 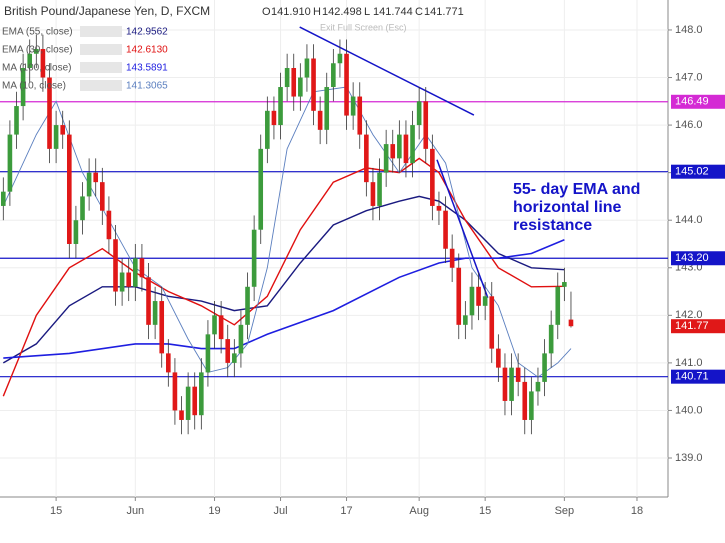 What do you see at coordinates (419, 12) in the screenshot?
I see `ohlc-key: C` at bounding box center [419, 12].